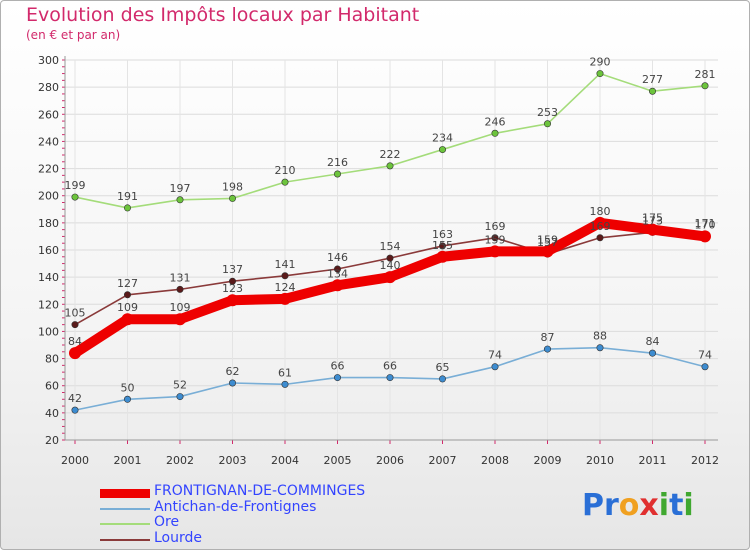  I want to click on data-label: 127, so click(127, 283).